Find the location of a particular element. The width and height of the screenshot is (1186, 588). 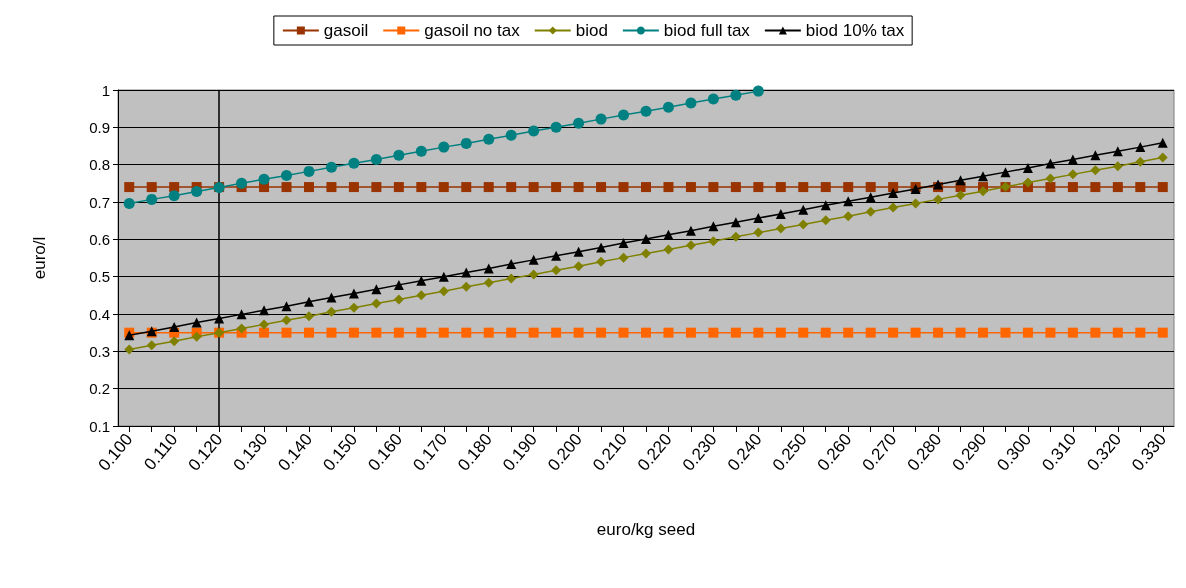

y-tick-label: 0.5 is located at coordinates (99, 277).